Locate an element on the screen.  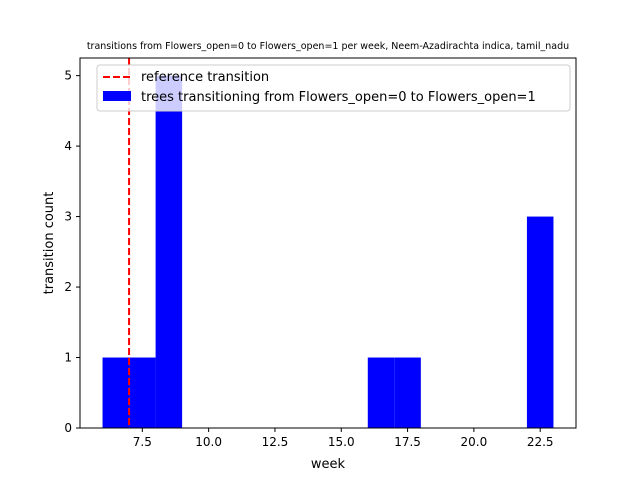
y-tick-label: 4 is located at coordinates (68, 146).